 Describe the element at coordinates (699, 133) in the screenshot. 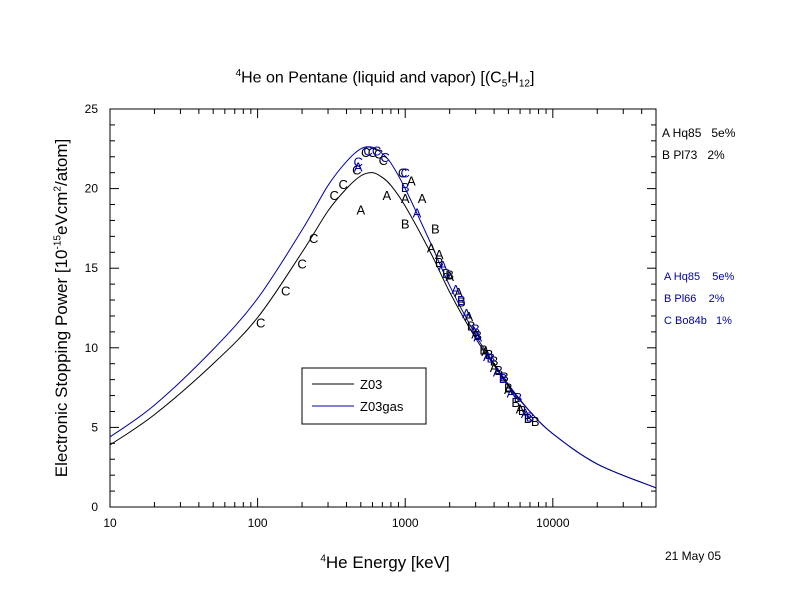

I see `side-legend-black-item: A Hq85 5e%` at that location.